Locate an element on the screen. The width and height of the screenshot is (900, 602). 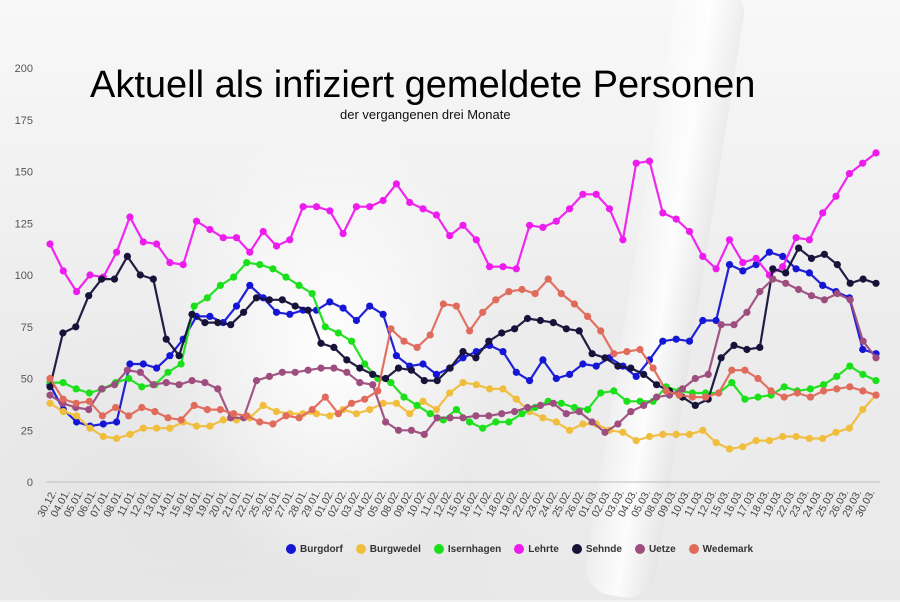
legend-item-uetze: Uetze is located at coordinates (655, 549).